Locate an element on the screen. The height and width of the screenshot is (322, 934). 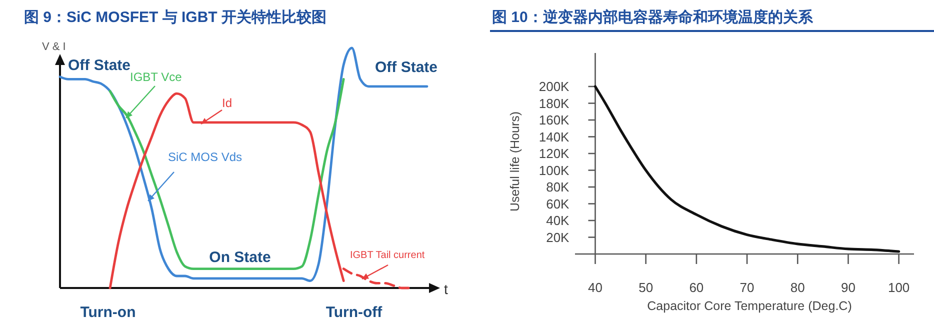
y-tick-label: 60K is located at coordinates (558, 204).